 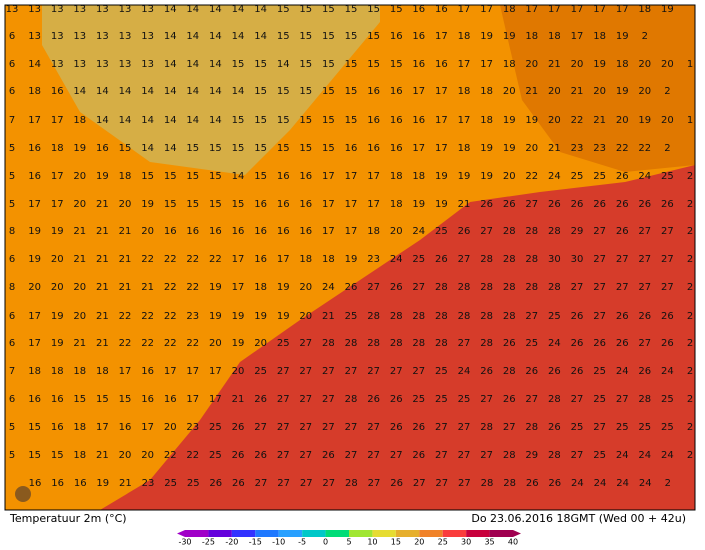 I want to click on grid-value: 24, so click(x=622, y=483).